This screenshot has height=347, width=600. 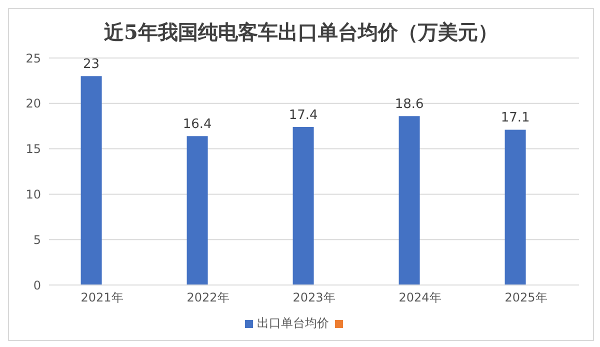 I want to click on x-tick-label: 2021年, so click(x=102, y=297).